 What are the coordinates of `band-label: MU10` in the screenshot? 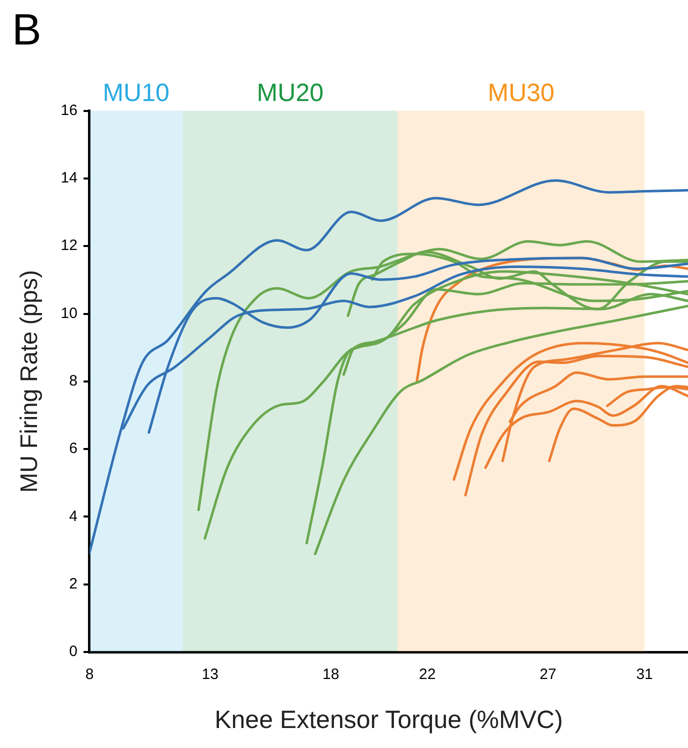 It's located at (136, 93).